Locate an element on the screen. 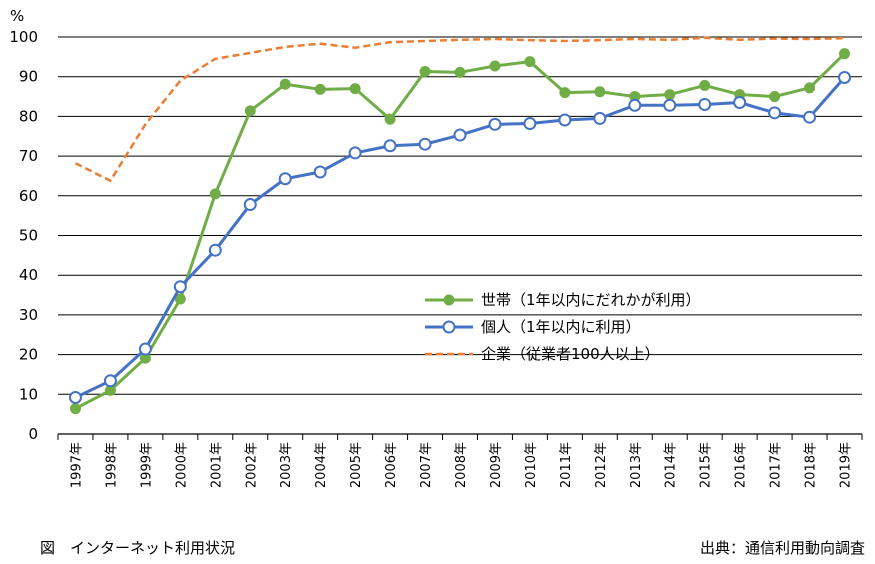 The height and width of the screenshot is (564, 875). x-tick-label: 2016年 is located at coordinates (741, 465).